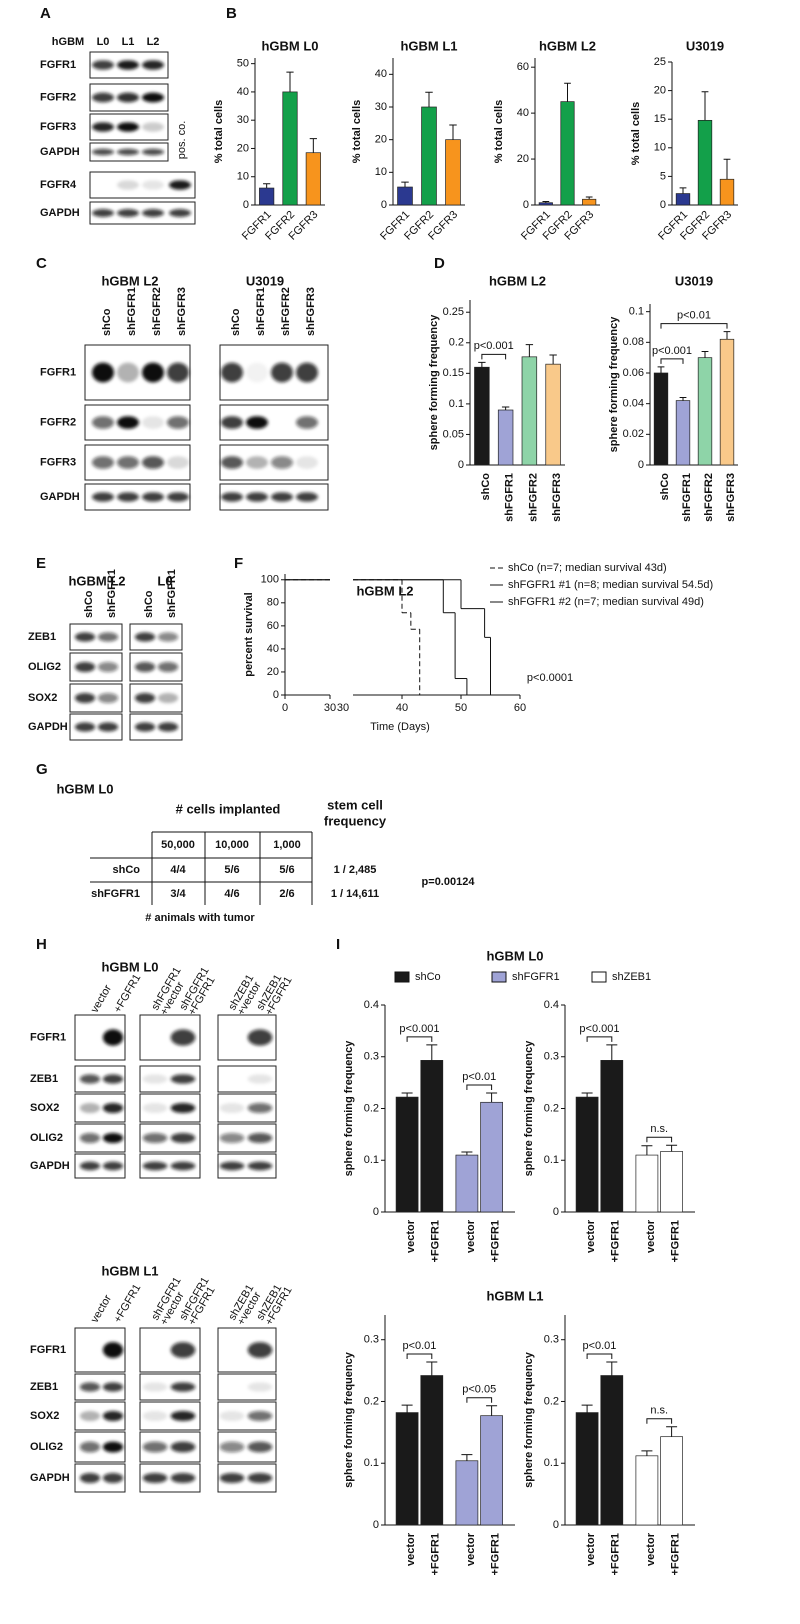 Image resolution: width=800 pixels, height=1624 pixels. Describe the element at coordinates (60, 213) in the screenshot. I see `blot-row-label: GAPDH` at that location.